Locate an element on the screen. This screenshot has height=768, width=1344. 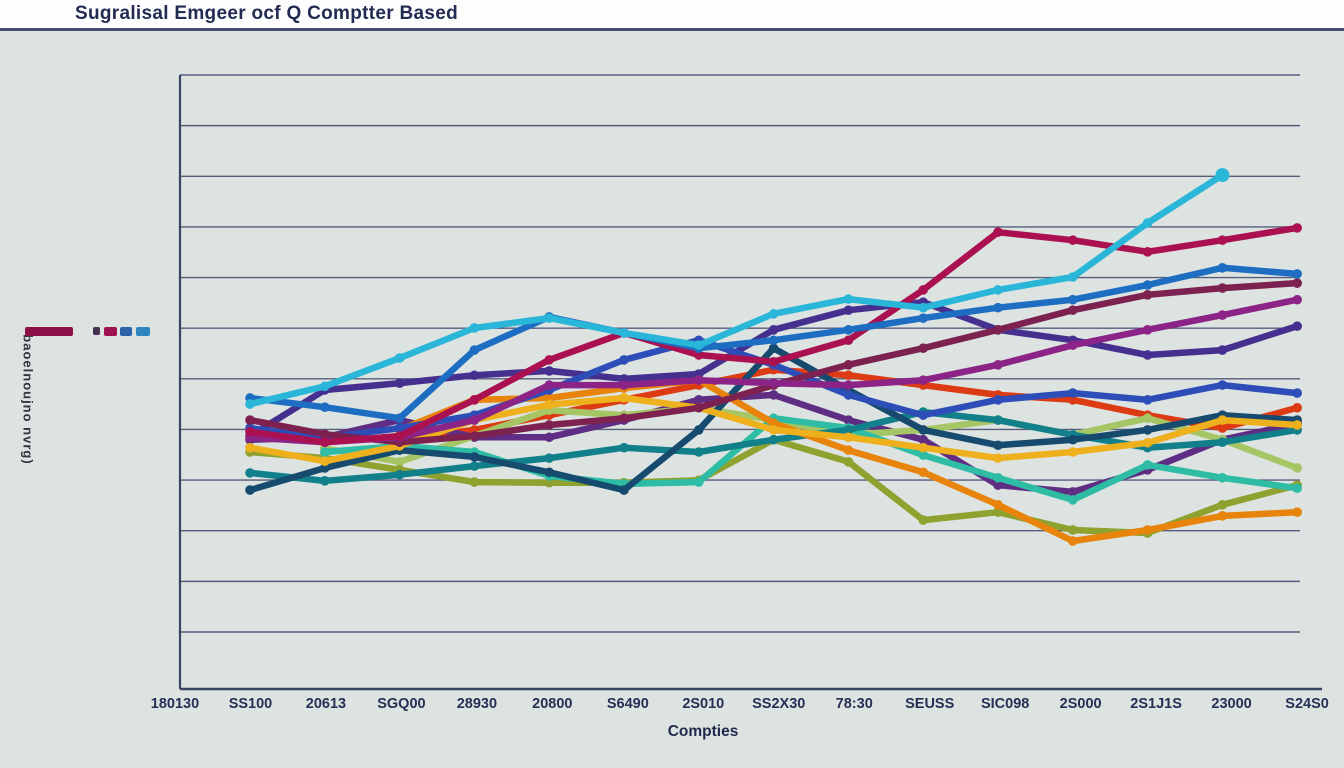
x-tick-label: SS2X30 is located at coordinates (779, 704).